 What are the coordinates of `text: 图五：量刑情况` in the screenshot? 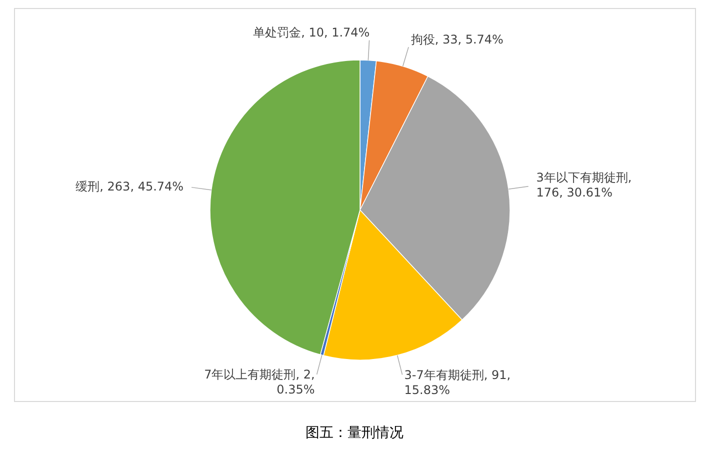 It's located at (354, 433).